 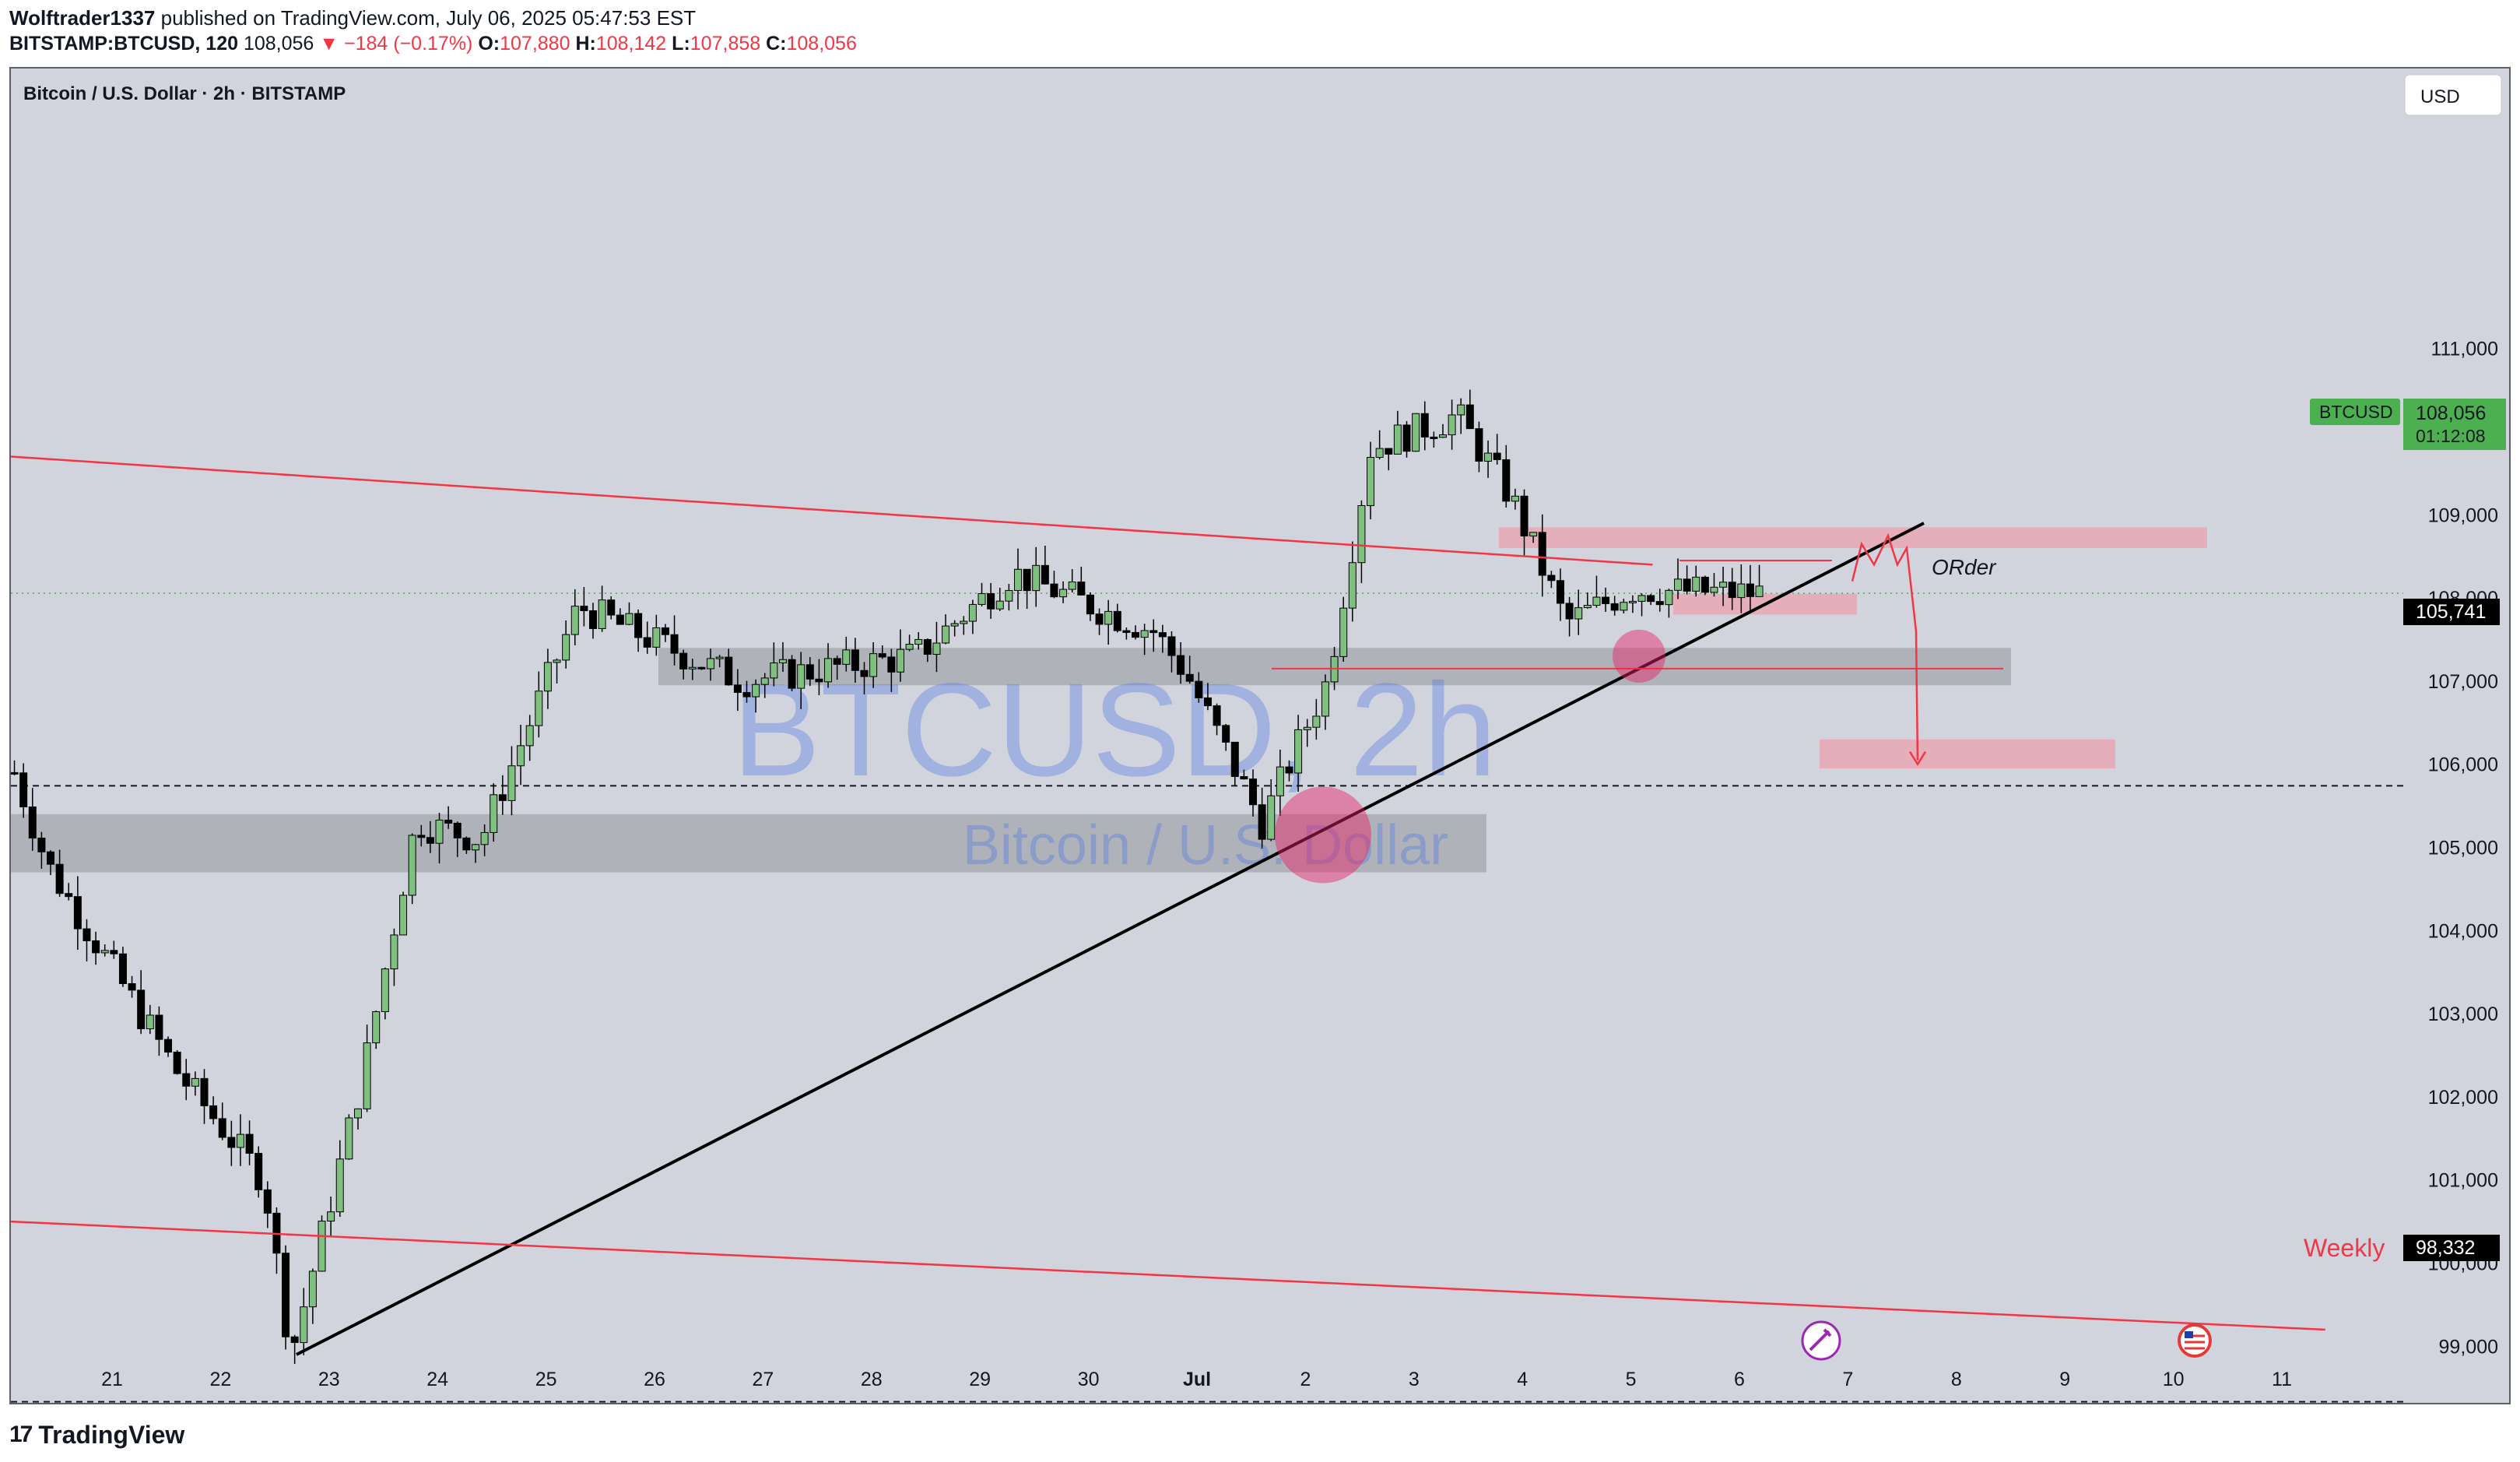 I want to click on us-flag-icon, so click(x=2195, y=1340).